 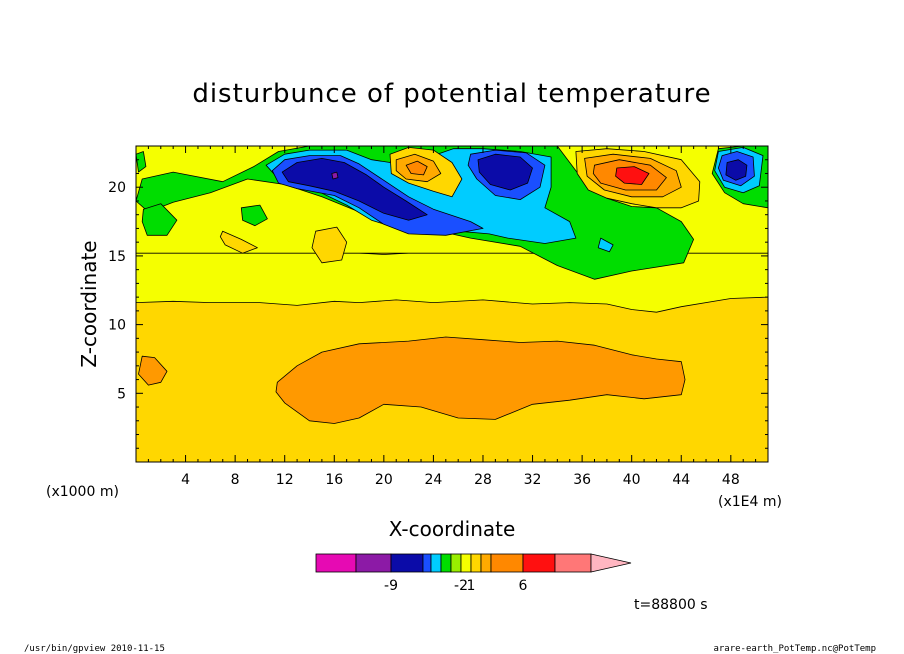 I want to click on x-tick-label-8: 36, so click(x=582, y=480).